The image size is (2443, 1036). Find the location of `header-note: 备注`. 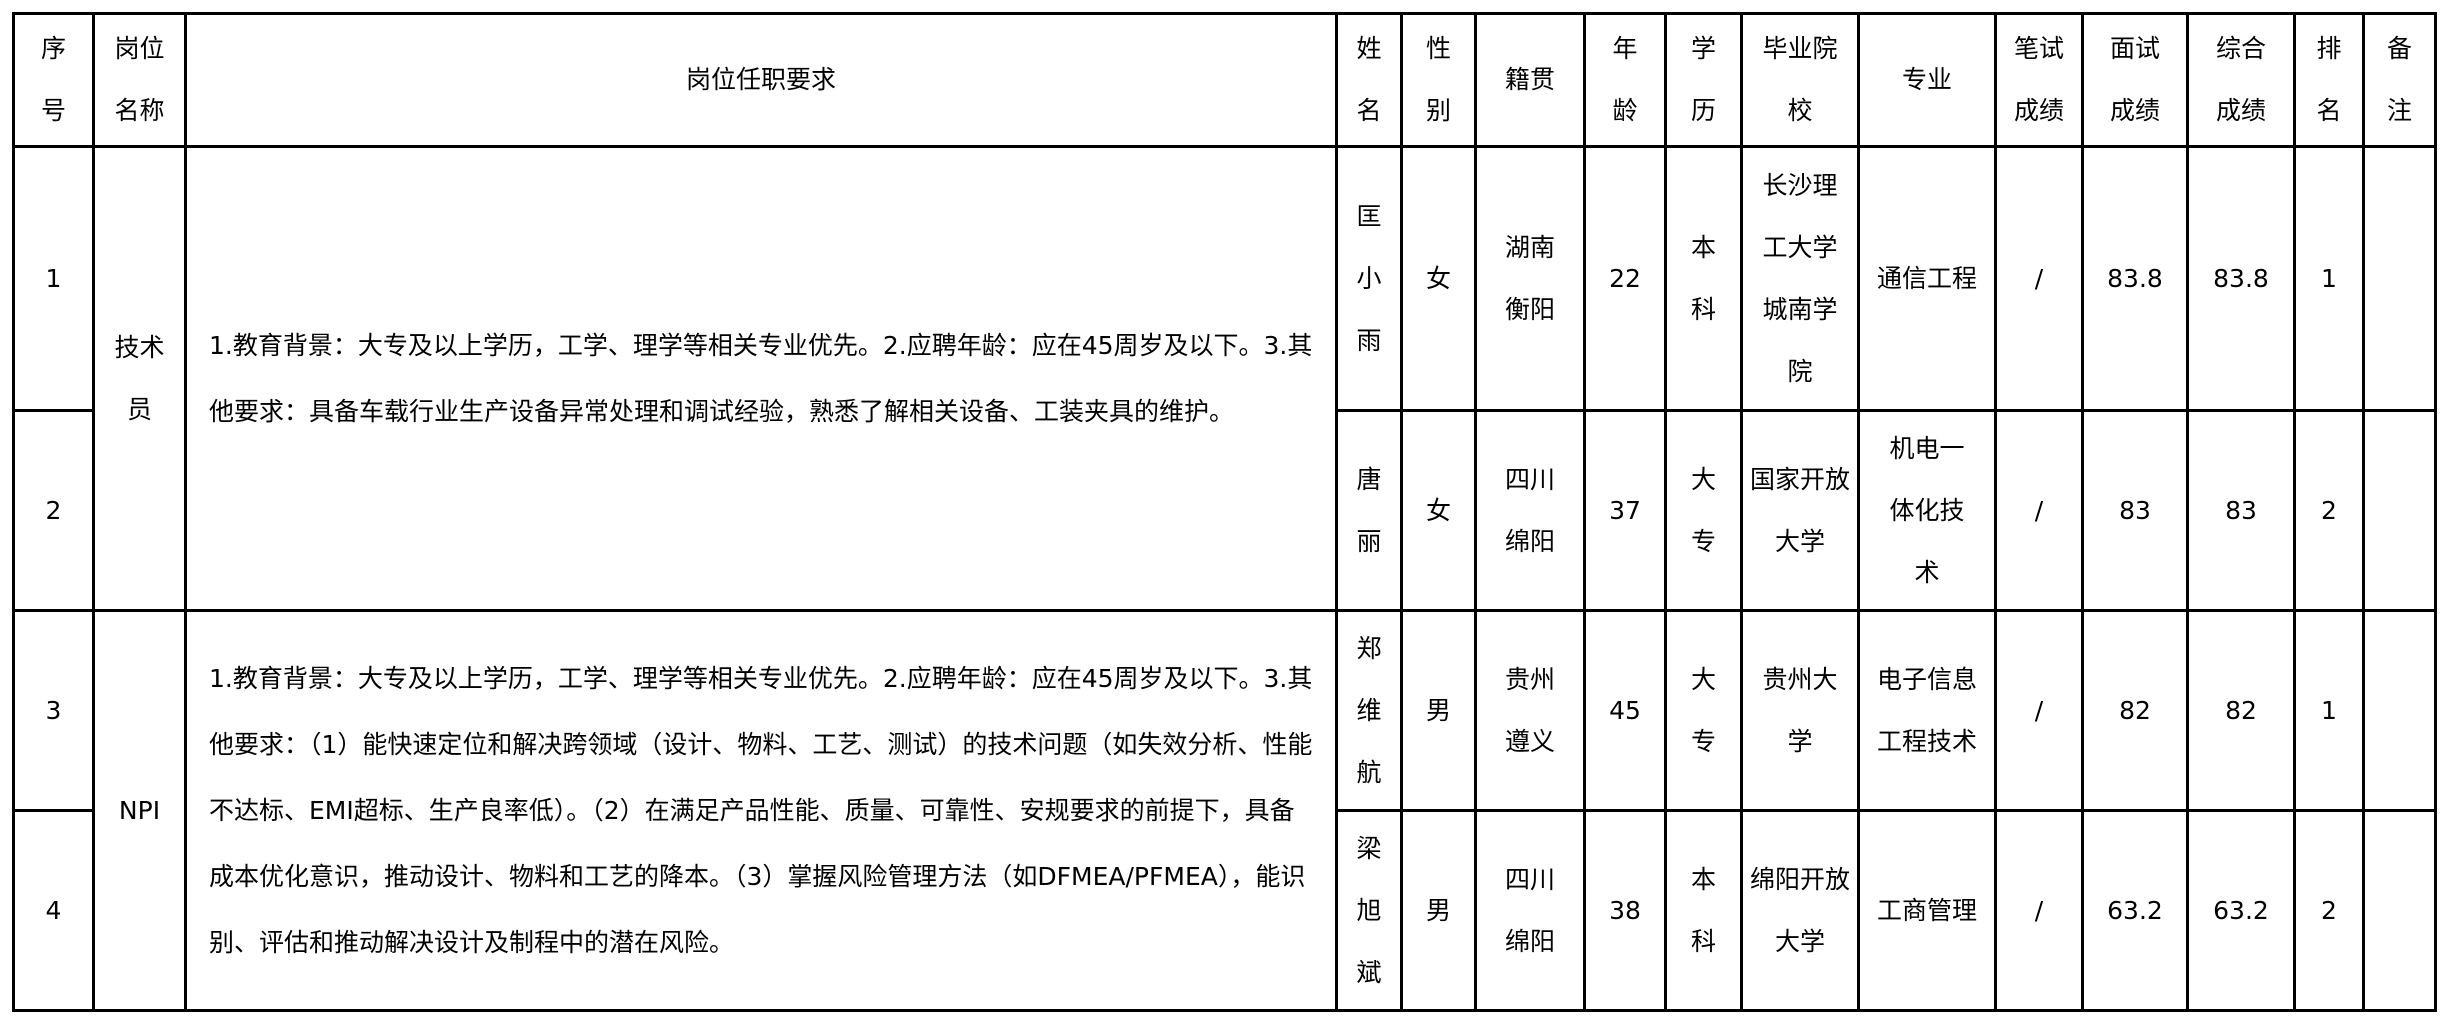

header-note: 备注 is located at coordinates (2399, 80).